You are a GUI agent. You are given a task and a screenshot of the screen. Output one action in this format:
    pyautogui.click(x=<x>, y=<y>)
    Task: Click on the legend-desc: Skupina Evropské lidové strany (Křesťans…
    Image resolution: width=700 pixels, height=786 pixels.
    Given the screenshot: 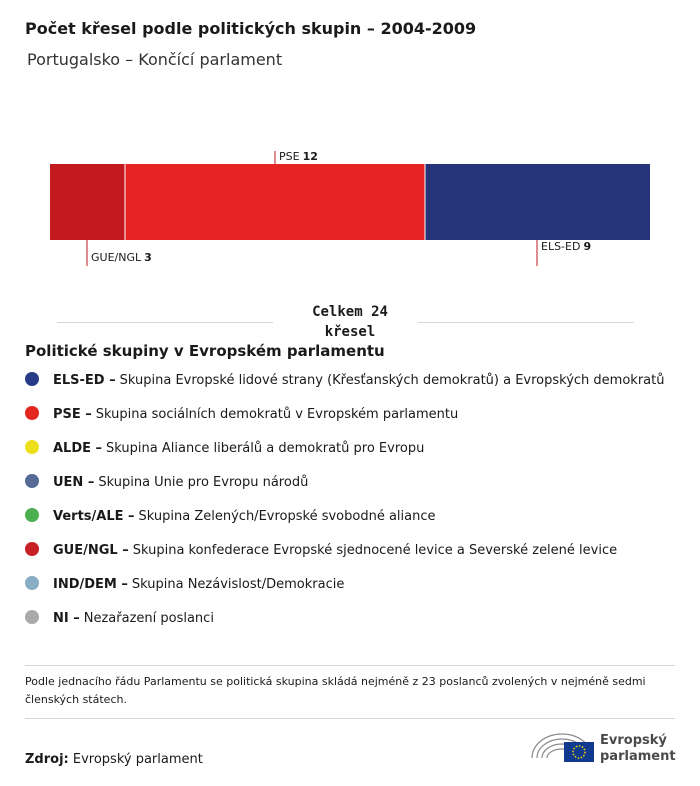 What is the action you would take?
    pyautogui.click(x=392, y=380)
    